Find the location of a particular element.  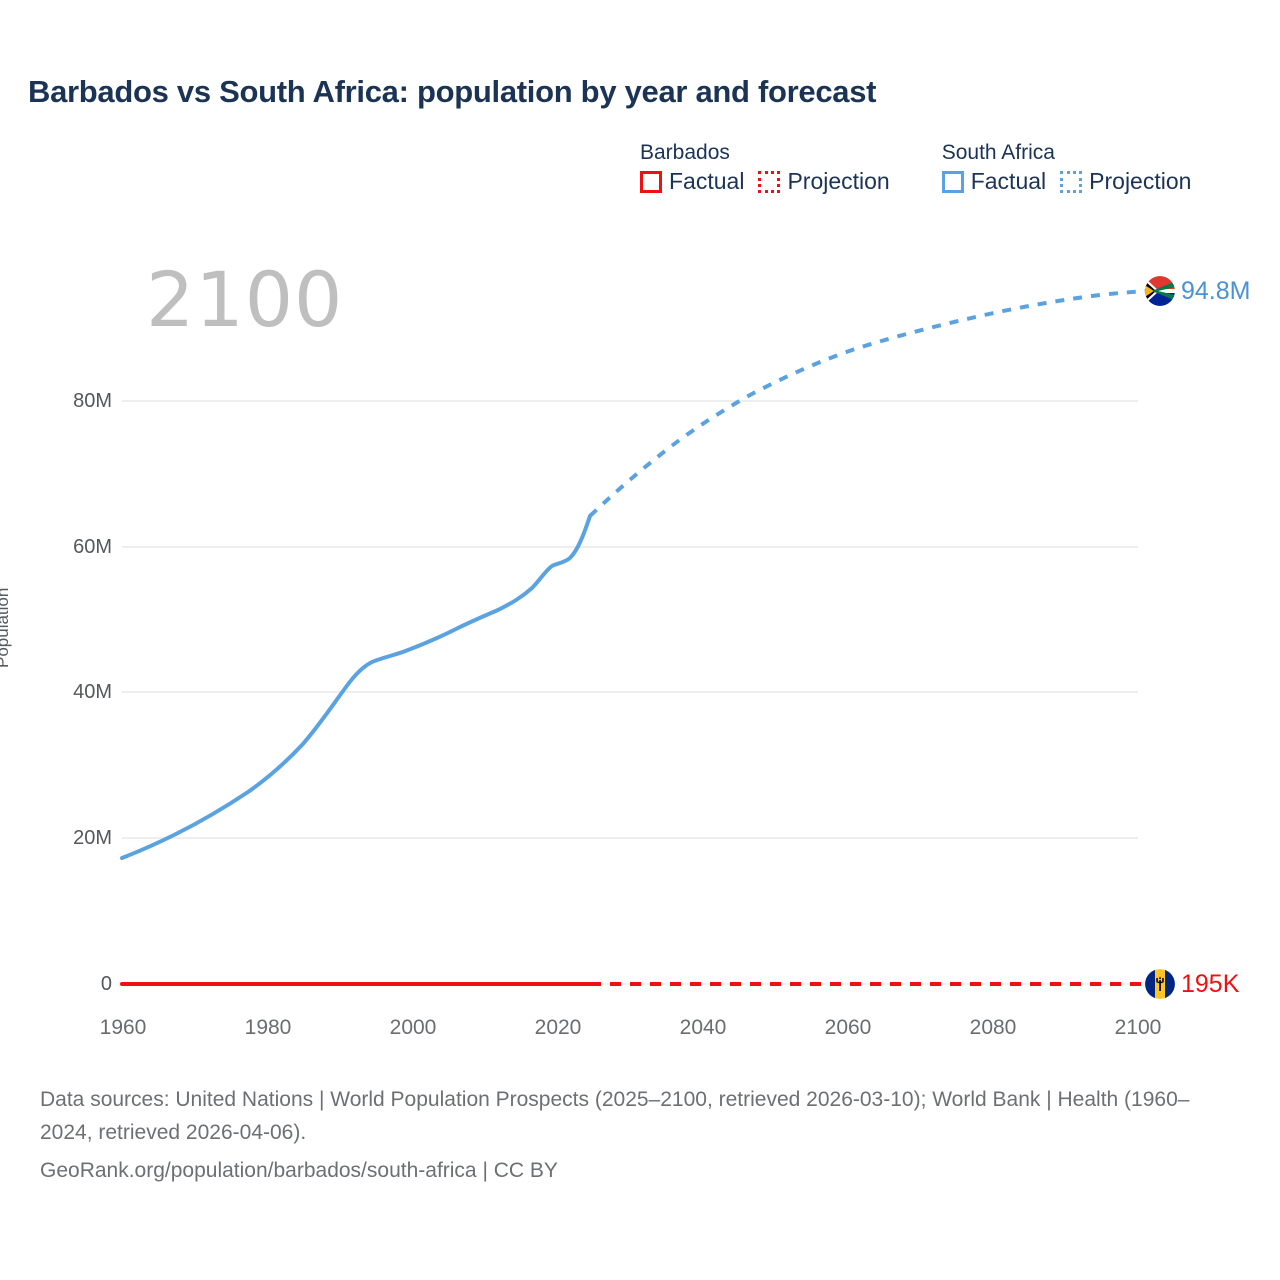

legend-group-barbados: Barbados Factual Projection is located at coordinates (765, 167).